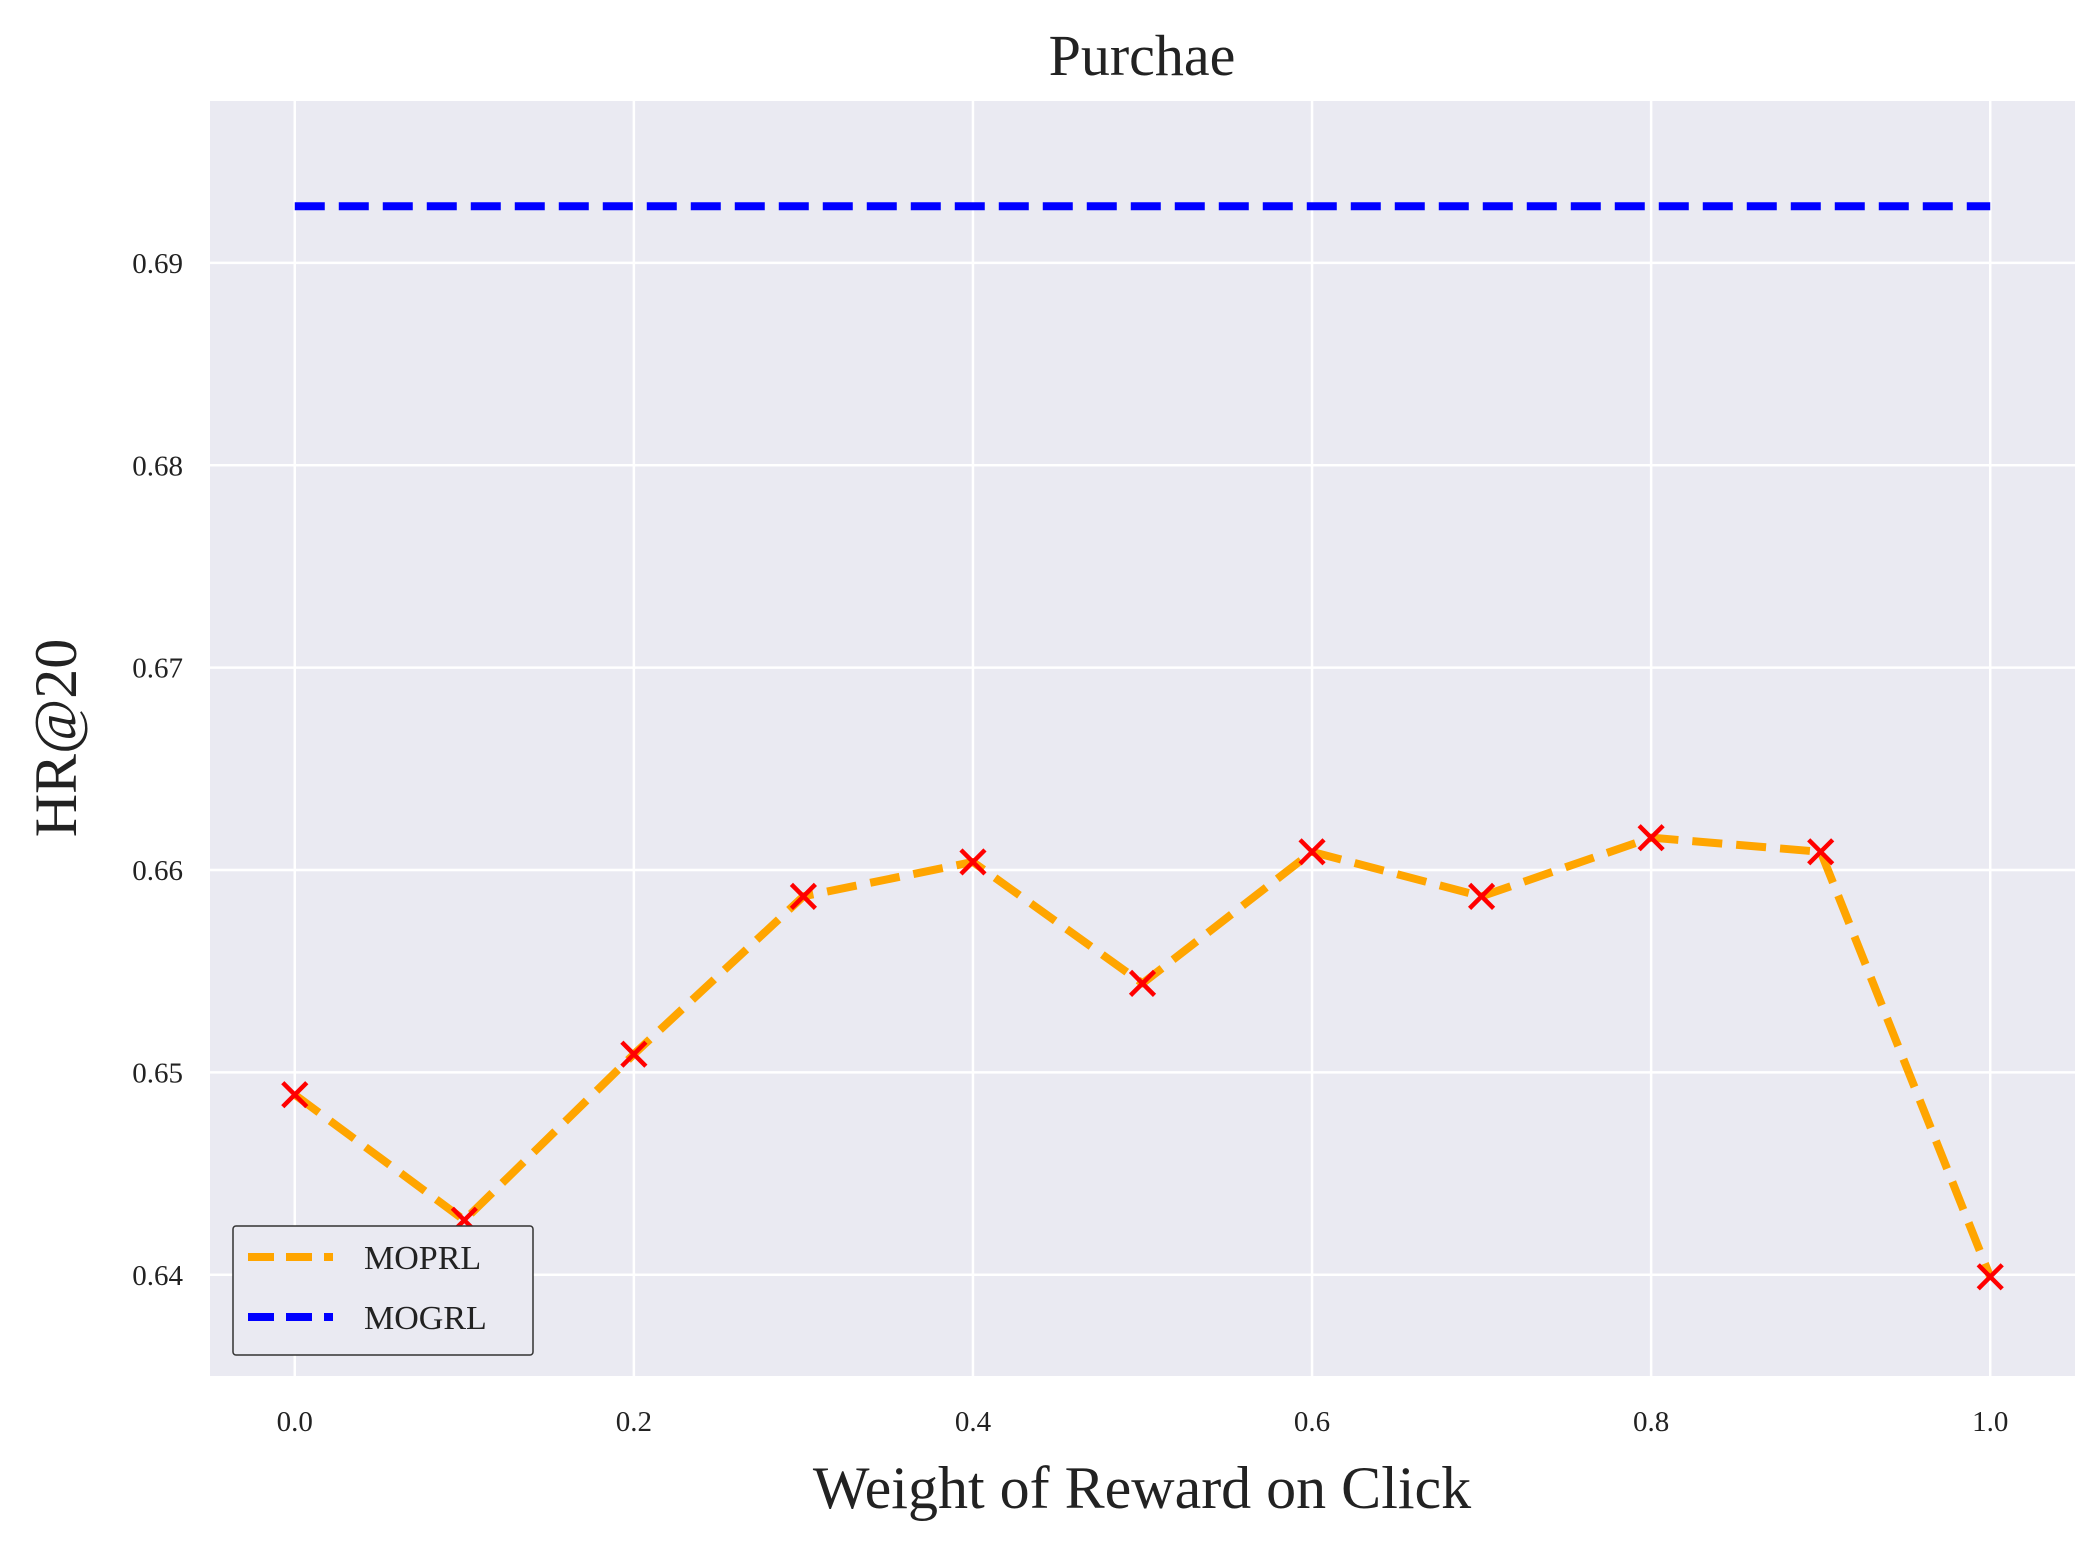 The image size is (2099, 1547). I want to click on legend: MOPRL MOGRL, so click(383, 1290).